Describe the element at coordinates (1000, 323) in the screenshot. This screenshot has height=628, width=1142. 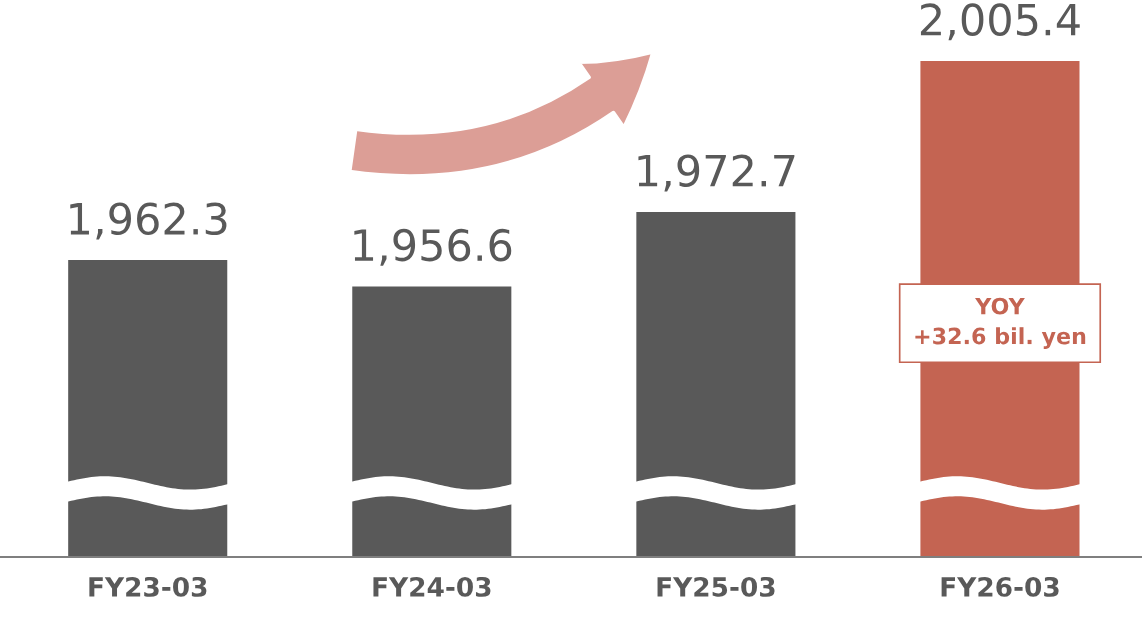
I see `annotation: YOY +32.6 bil. yen` at that location.